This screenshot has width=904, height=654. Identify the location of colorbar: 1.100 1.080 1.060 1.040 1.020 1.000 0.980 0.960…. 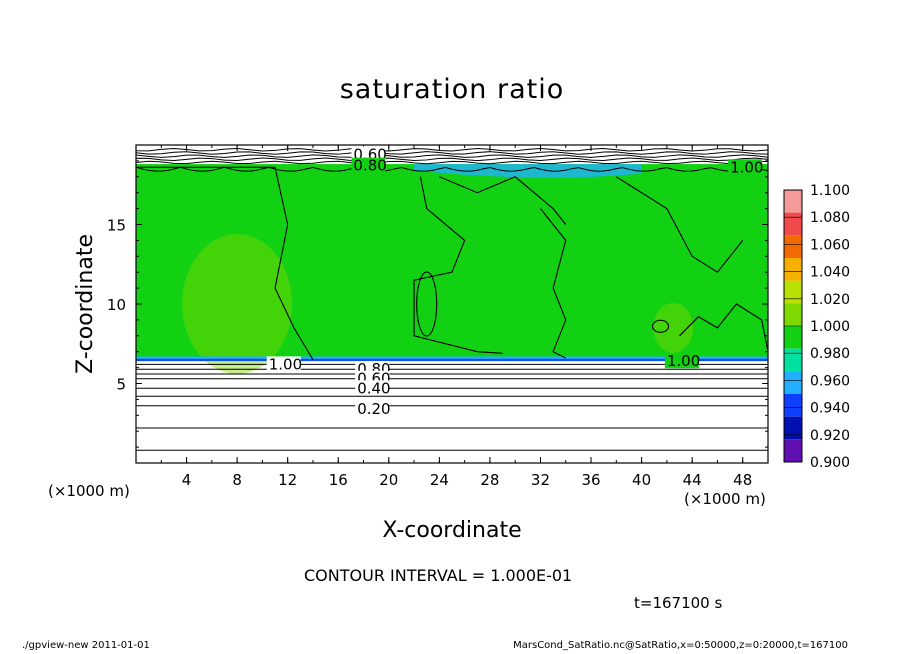
(816, 327).